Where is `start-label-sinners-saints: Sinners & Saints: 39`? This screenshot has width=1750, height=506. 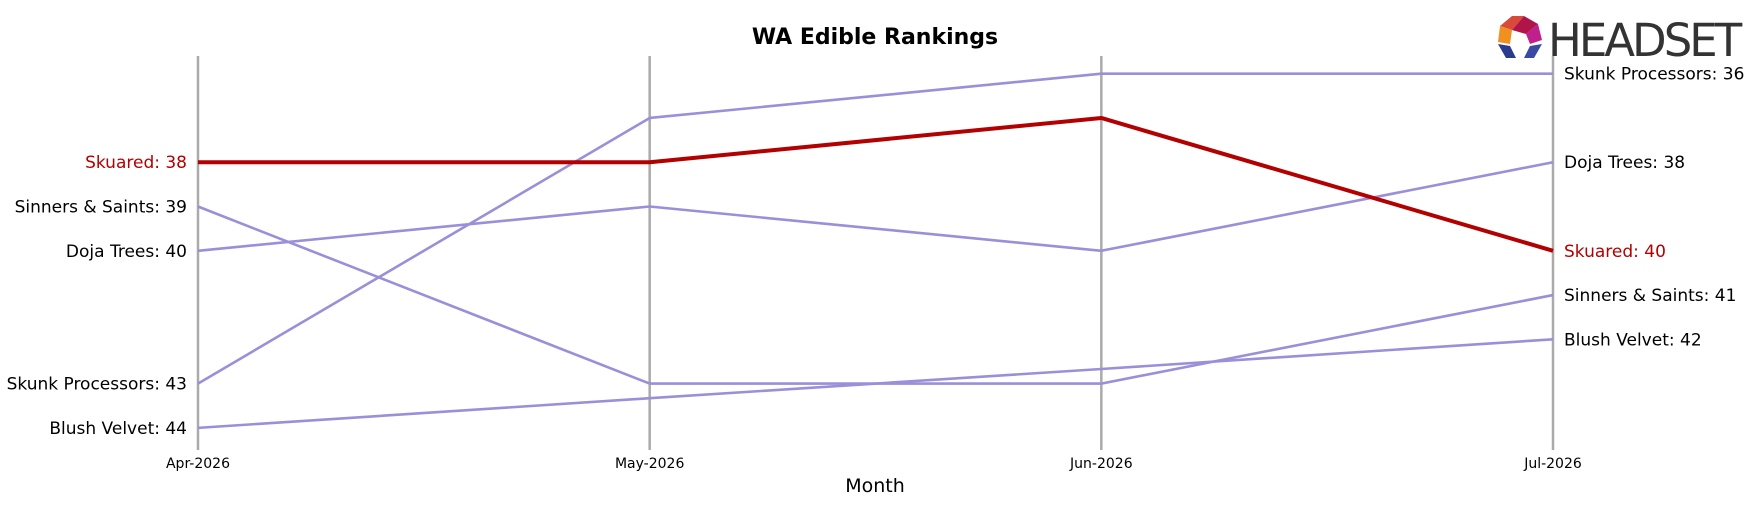
start-label-sinners-saints: Sinners & Saints: 39 is located at coordinates (101, 208).